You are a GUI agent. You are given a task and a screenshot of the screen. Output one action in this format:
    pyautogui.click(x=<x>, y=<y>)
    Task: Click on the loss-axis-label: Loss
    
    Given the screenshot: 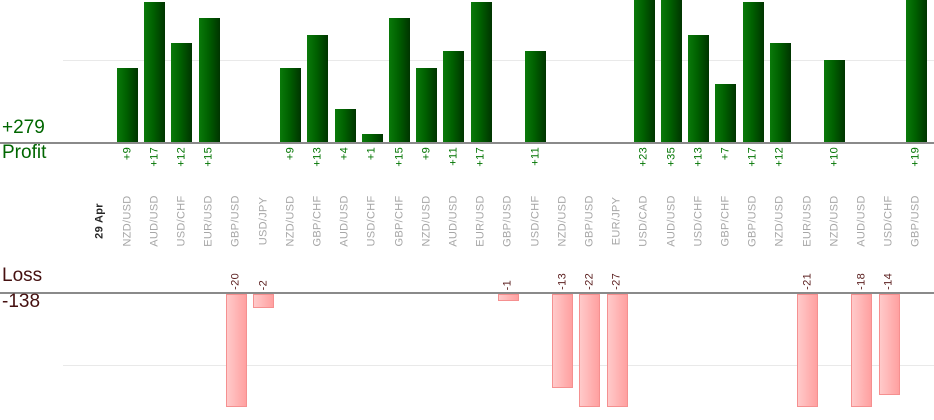 What is the action you would take?
    pyautogui.click(x=22, y=275)
    